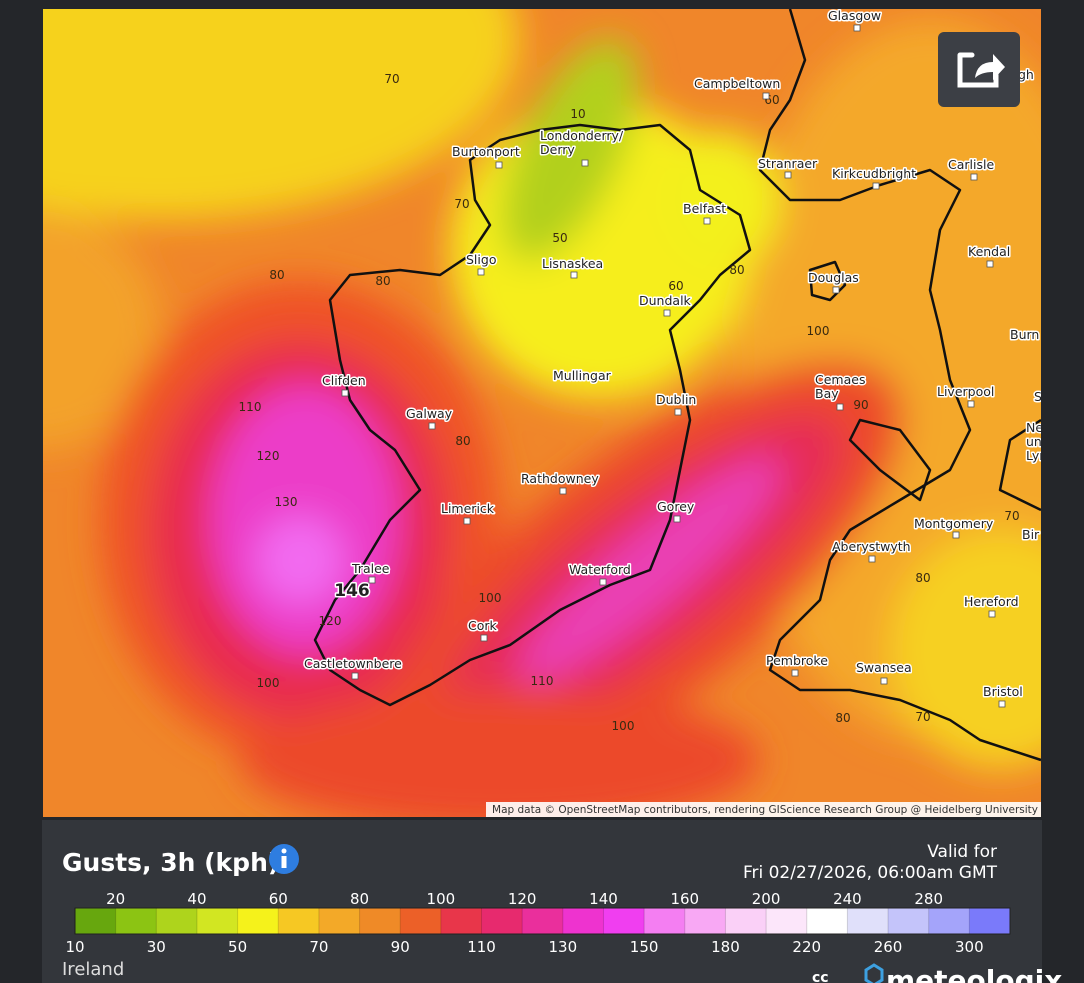 This screenshot has height=983, width=1084. What do you see at coordinates (806, 947) in the screenshot?
I see `legend-tick-label: 220` at bounding box center [806, 947].